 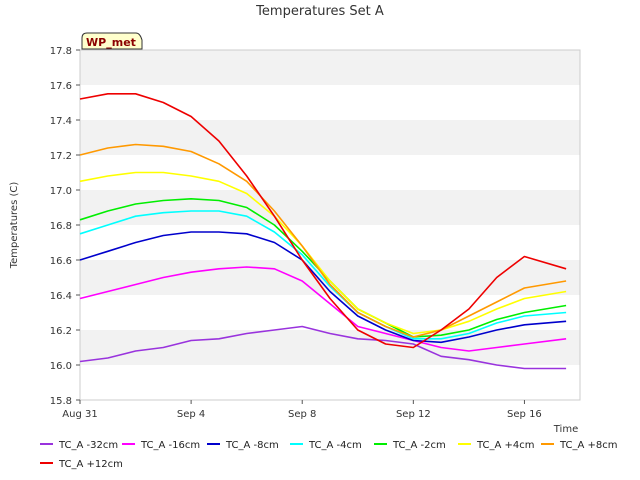 What do you see at coordinates (79, 414) in the screenshot?
I see `x-tick-label: Aug 31` at bounding box center [79, 414].